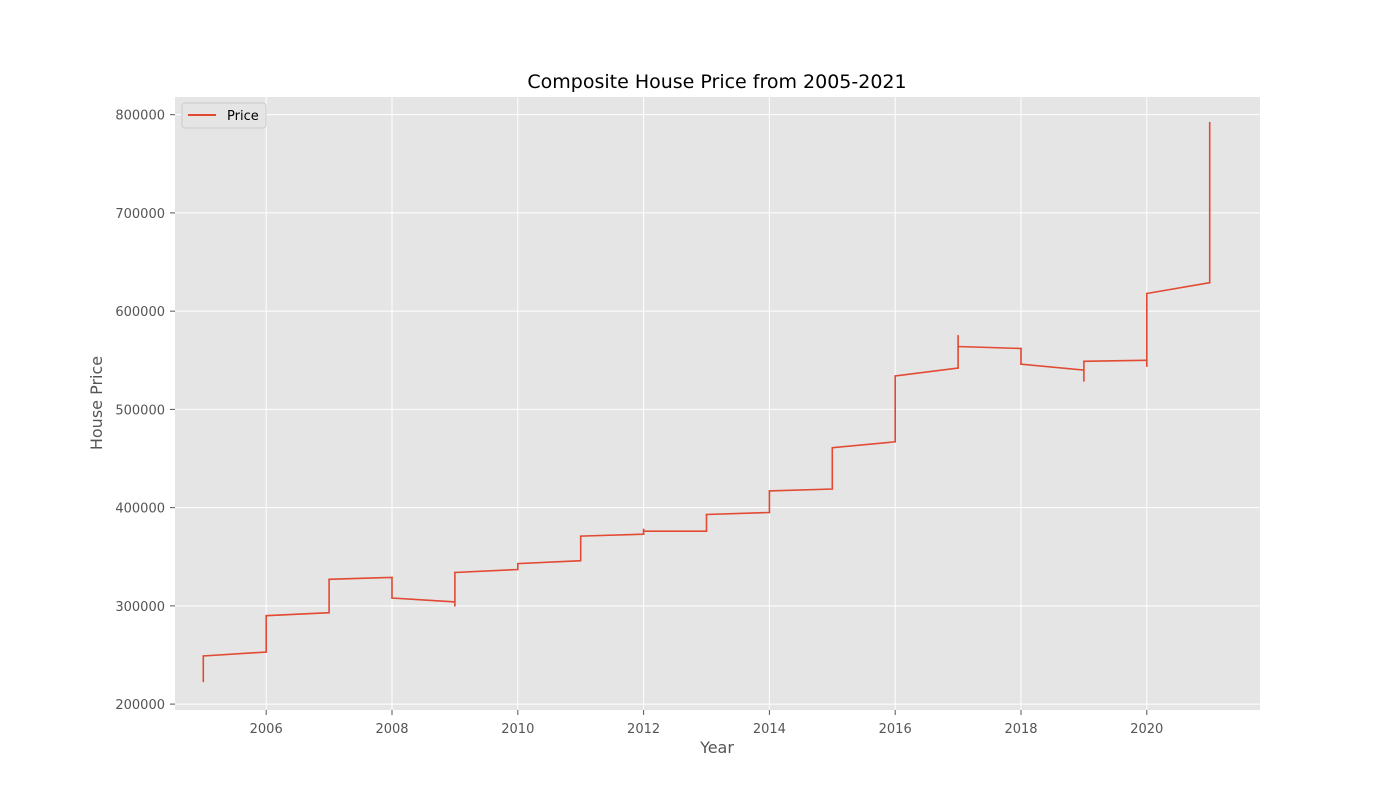 The width and height of the screenshot is (1400, 800). Describe the element at coordinates (1020, 729) in the screenshot. I see `x-tick-label: 2018` at that location.